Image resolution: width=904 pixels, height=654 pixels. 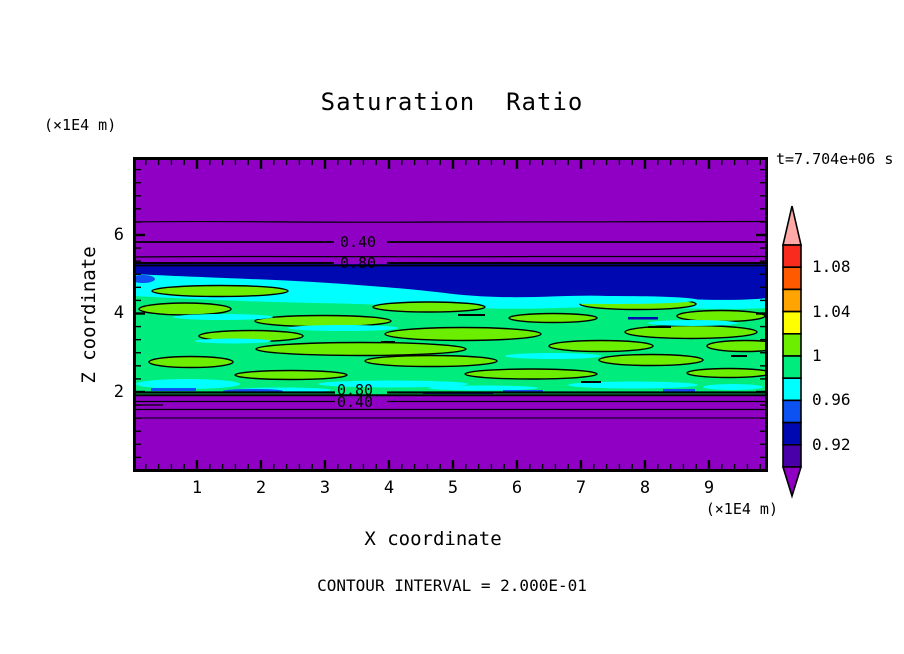 I want to click on x-tick-label: 8, so click(x=645, y=488).